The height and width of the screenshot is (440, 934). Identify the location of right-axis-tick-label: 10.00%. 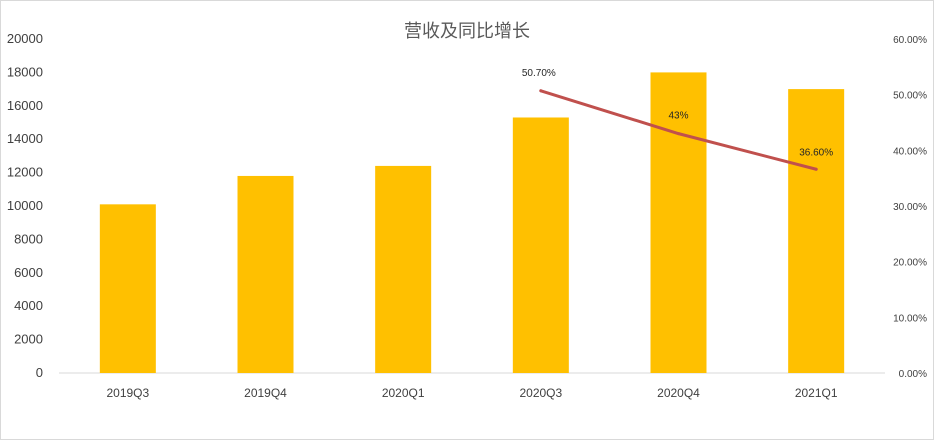
(910, 318).